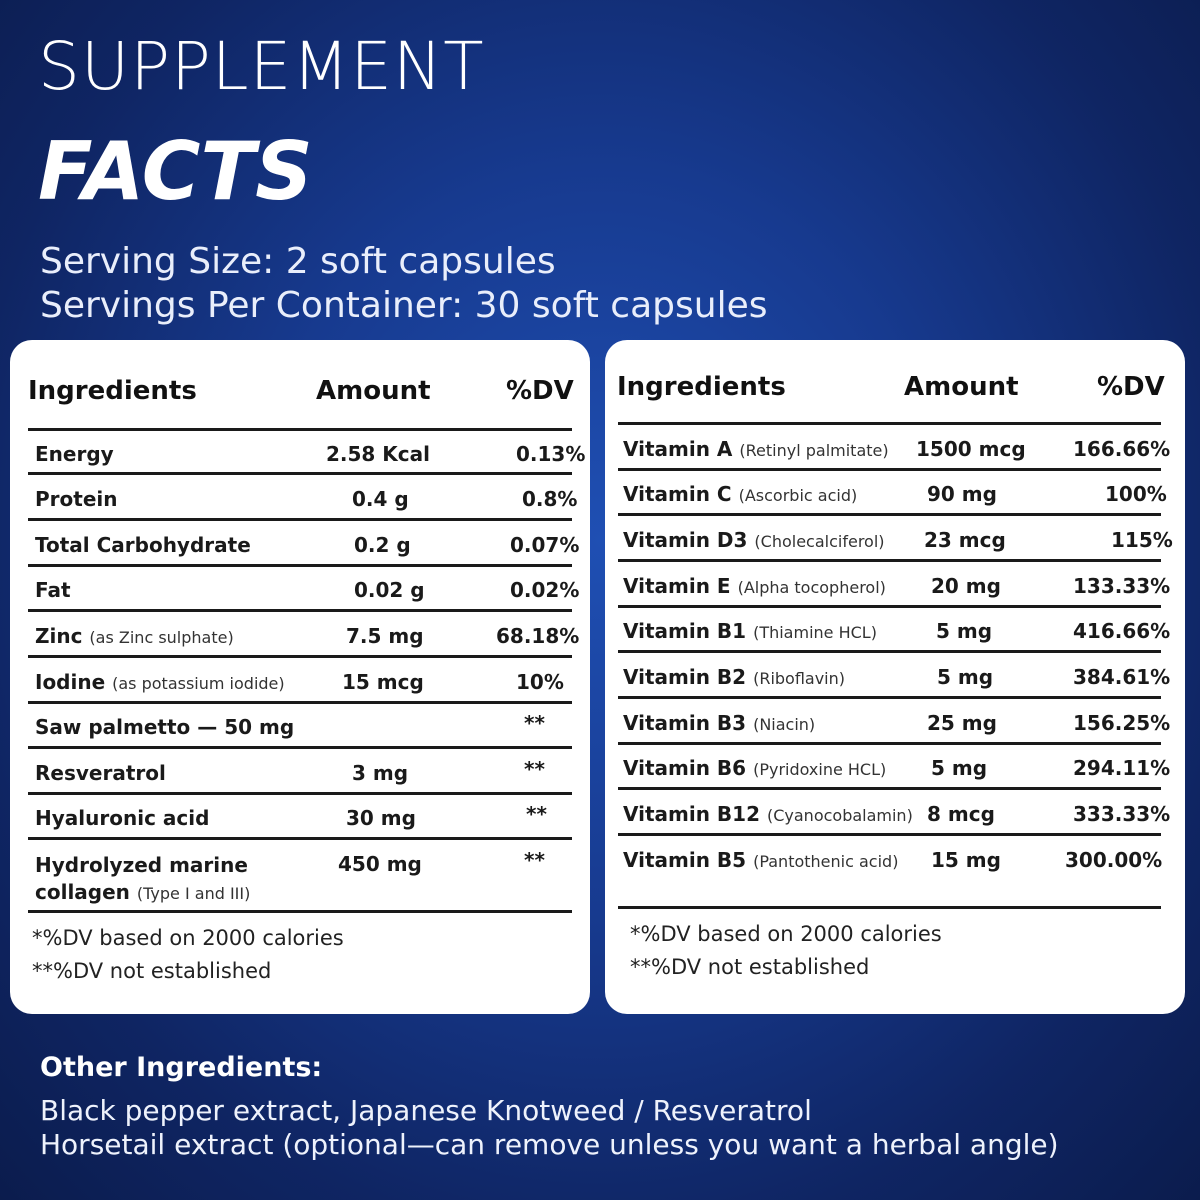 The height and width of the screenshot is (1200, 1200). What do you see at coordinates (701, 387) in the screenshot?
I see `right-header-ingredients: Ingredients` at bounding box center [701, 387].